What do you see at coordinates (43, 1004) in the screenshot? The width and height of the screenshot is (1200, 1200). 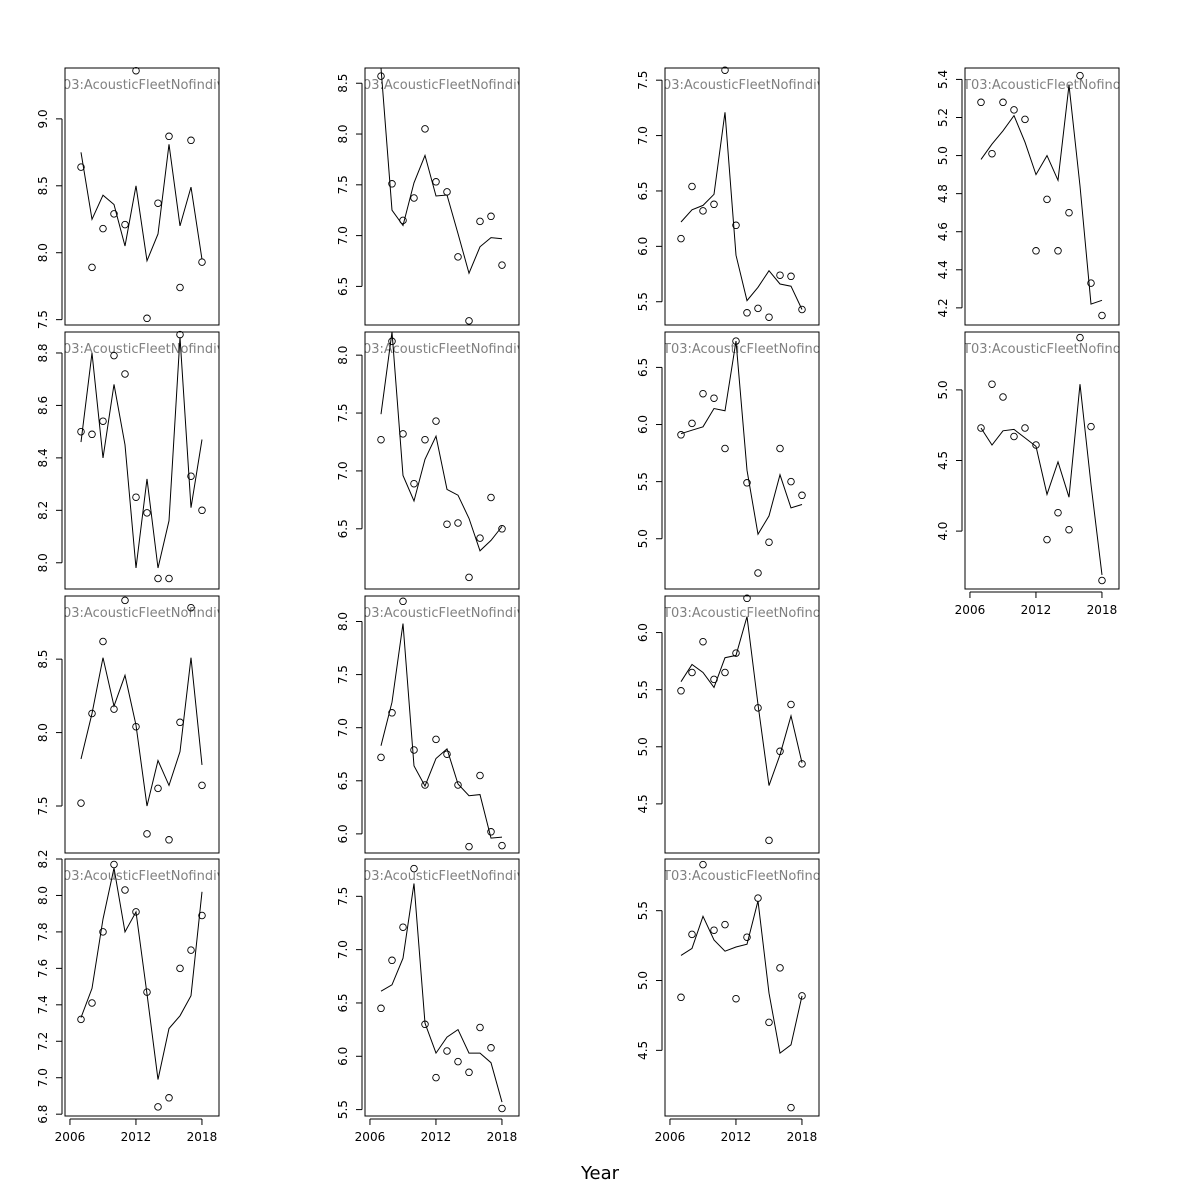 I see `y-tick-label: 7.4` at bounding box center [43, 1004].